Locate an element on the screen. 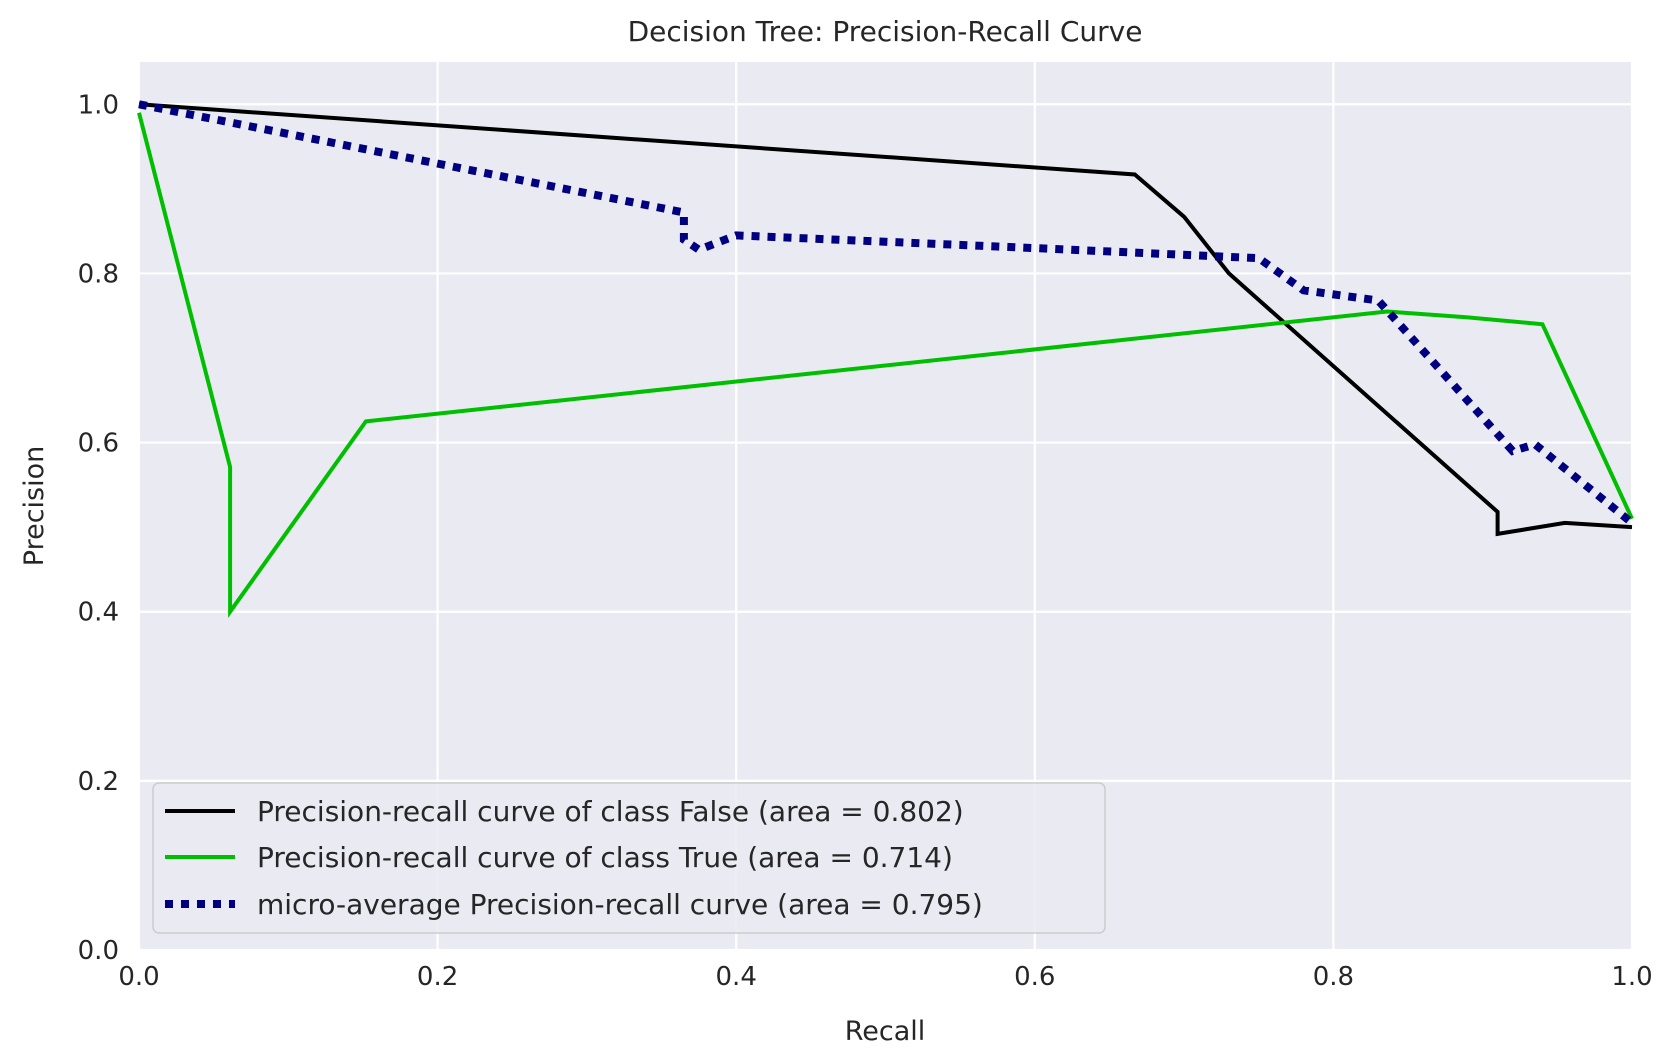 The height and width of the screenshot is (1063, 1669). legend-box is located at coordinates (629, 858).